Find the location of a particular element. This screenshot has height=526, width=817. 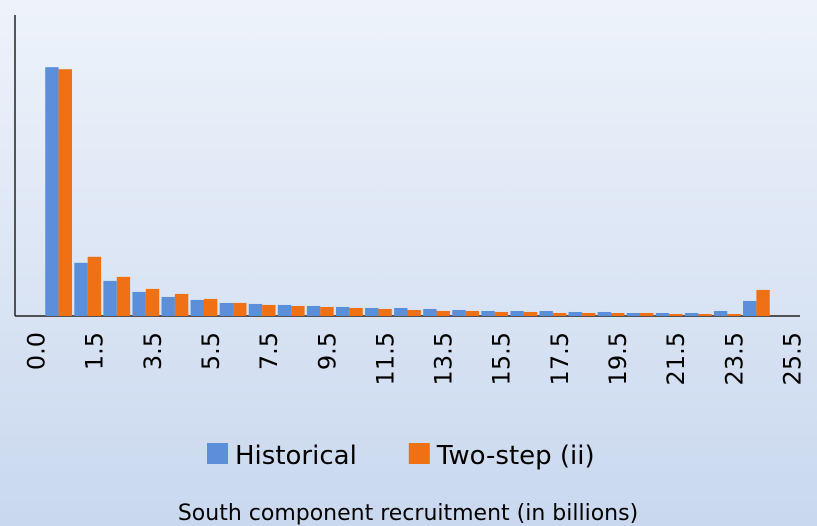

x-tick-label: 7.5 is located at coordinates (269, 351).